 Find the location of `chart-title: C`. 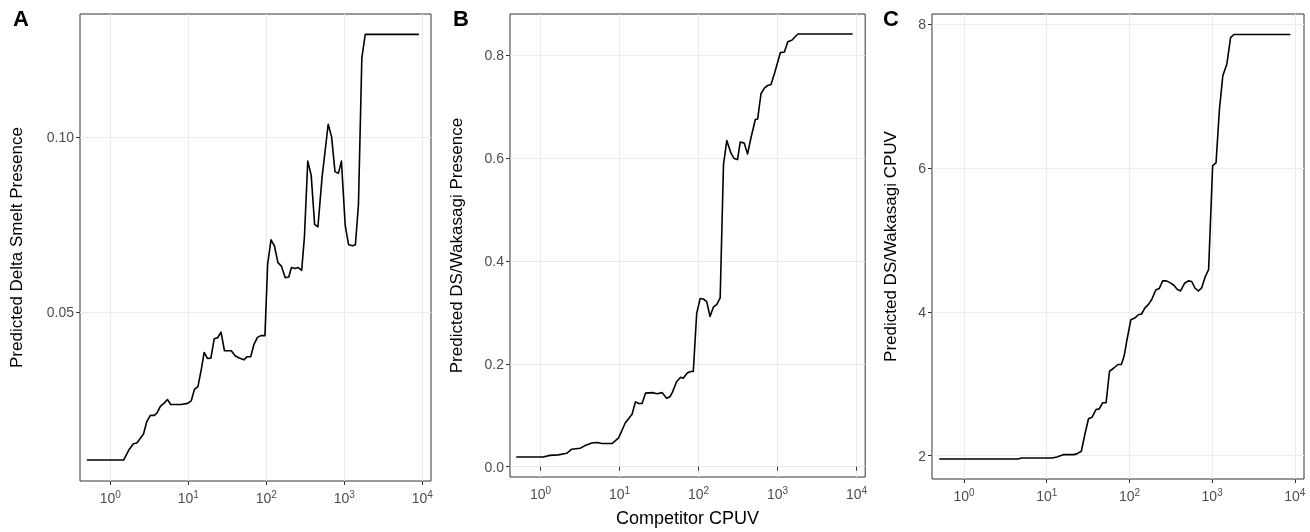

chart-title: C is located at coordinates (891, 18).